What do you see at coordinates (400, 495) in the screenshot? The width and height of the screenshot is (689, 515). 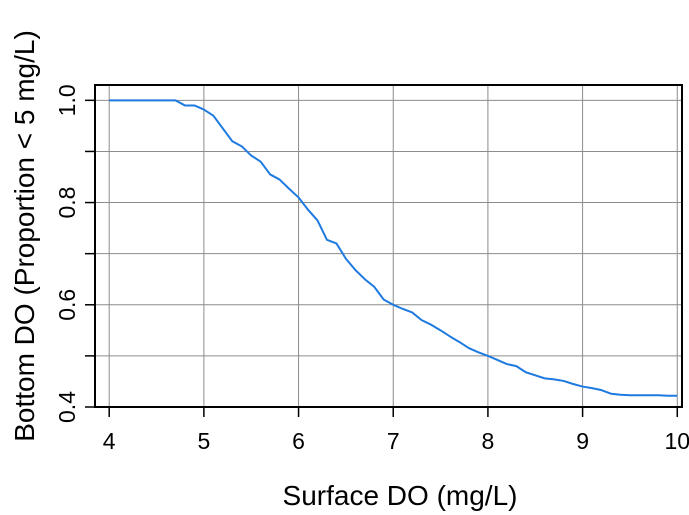 I see `x-axis-title: Surface DO (mg/L)` at bounding box center [400, 495].